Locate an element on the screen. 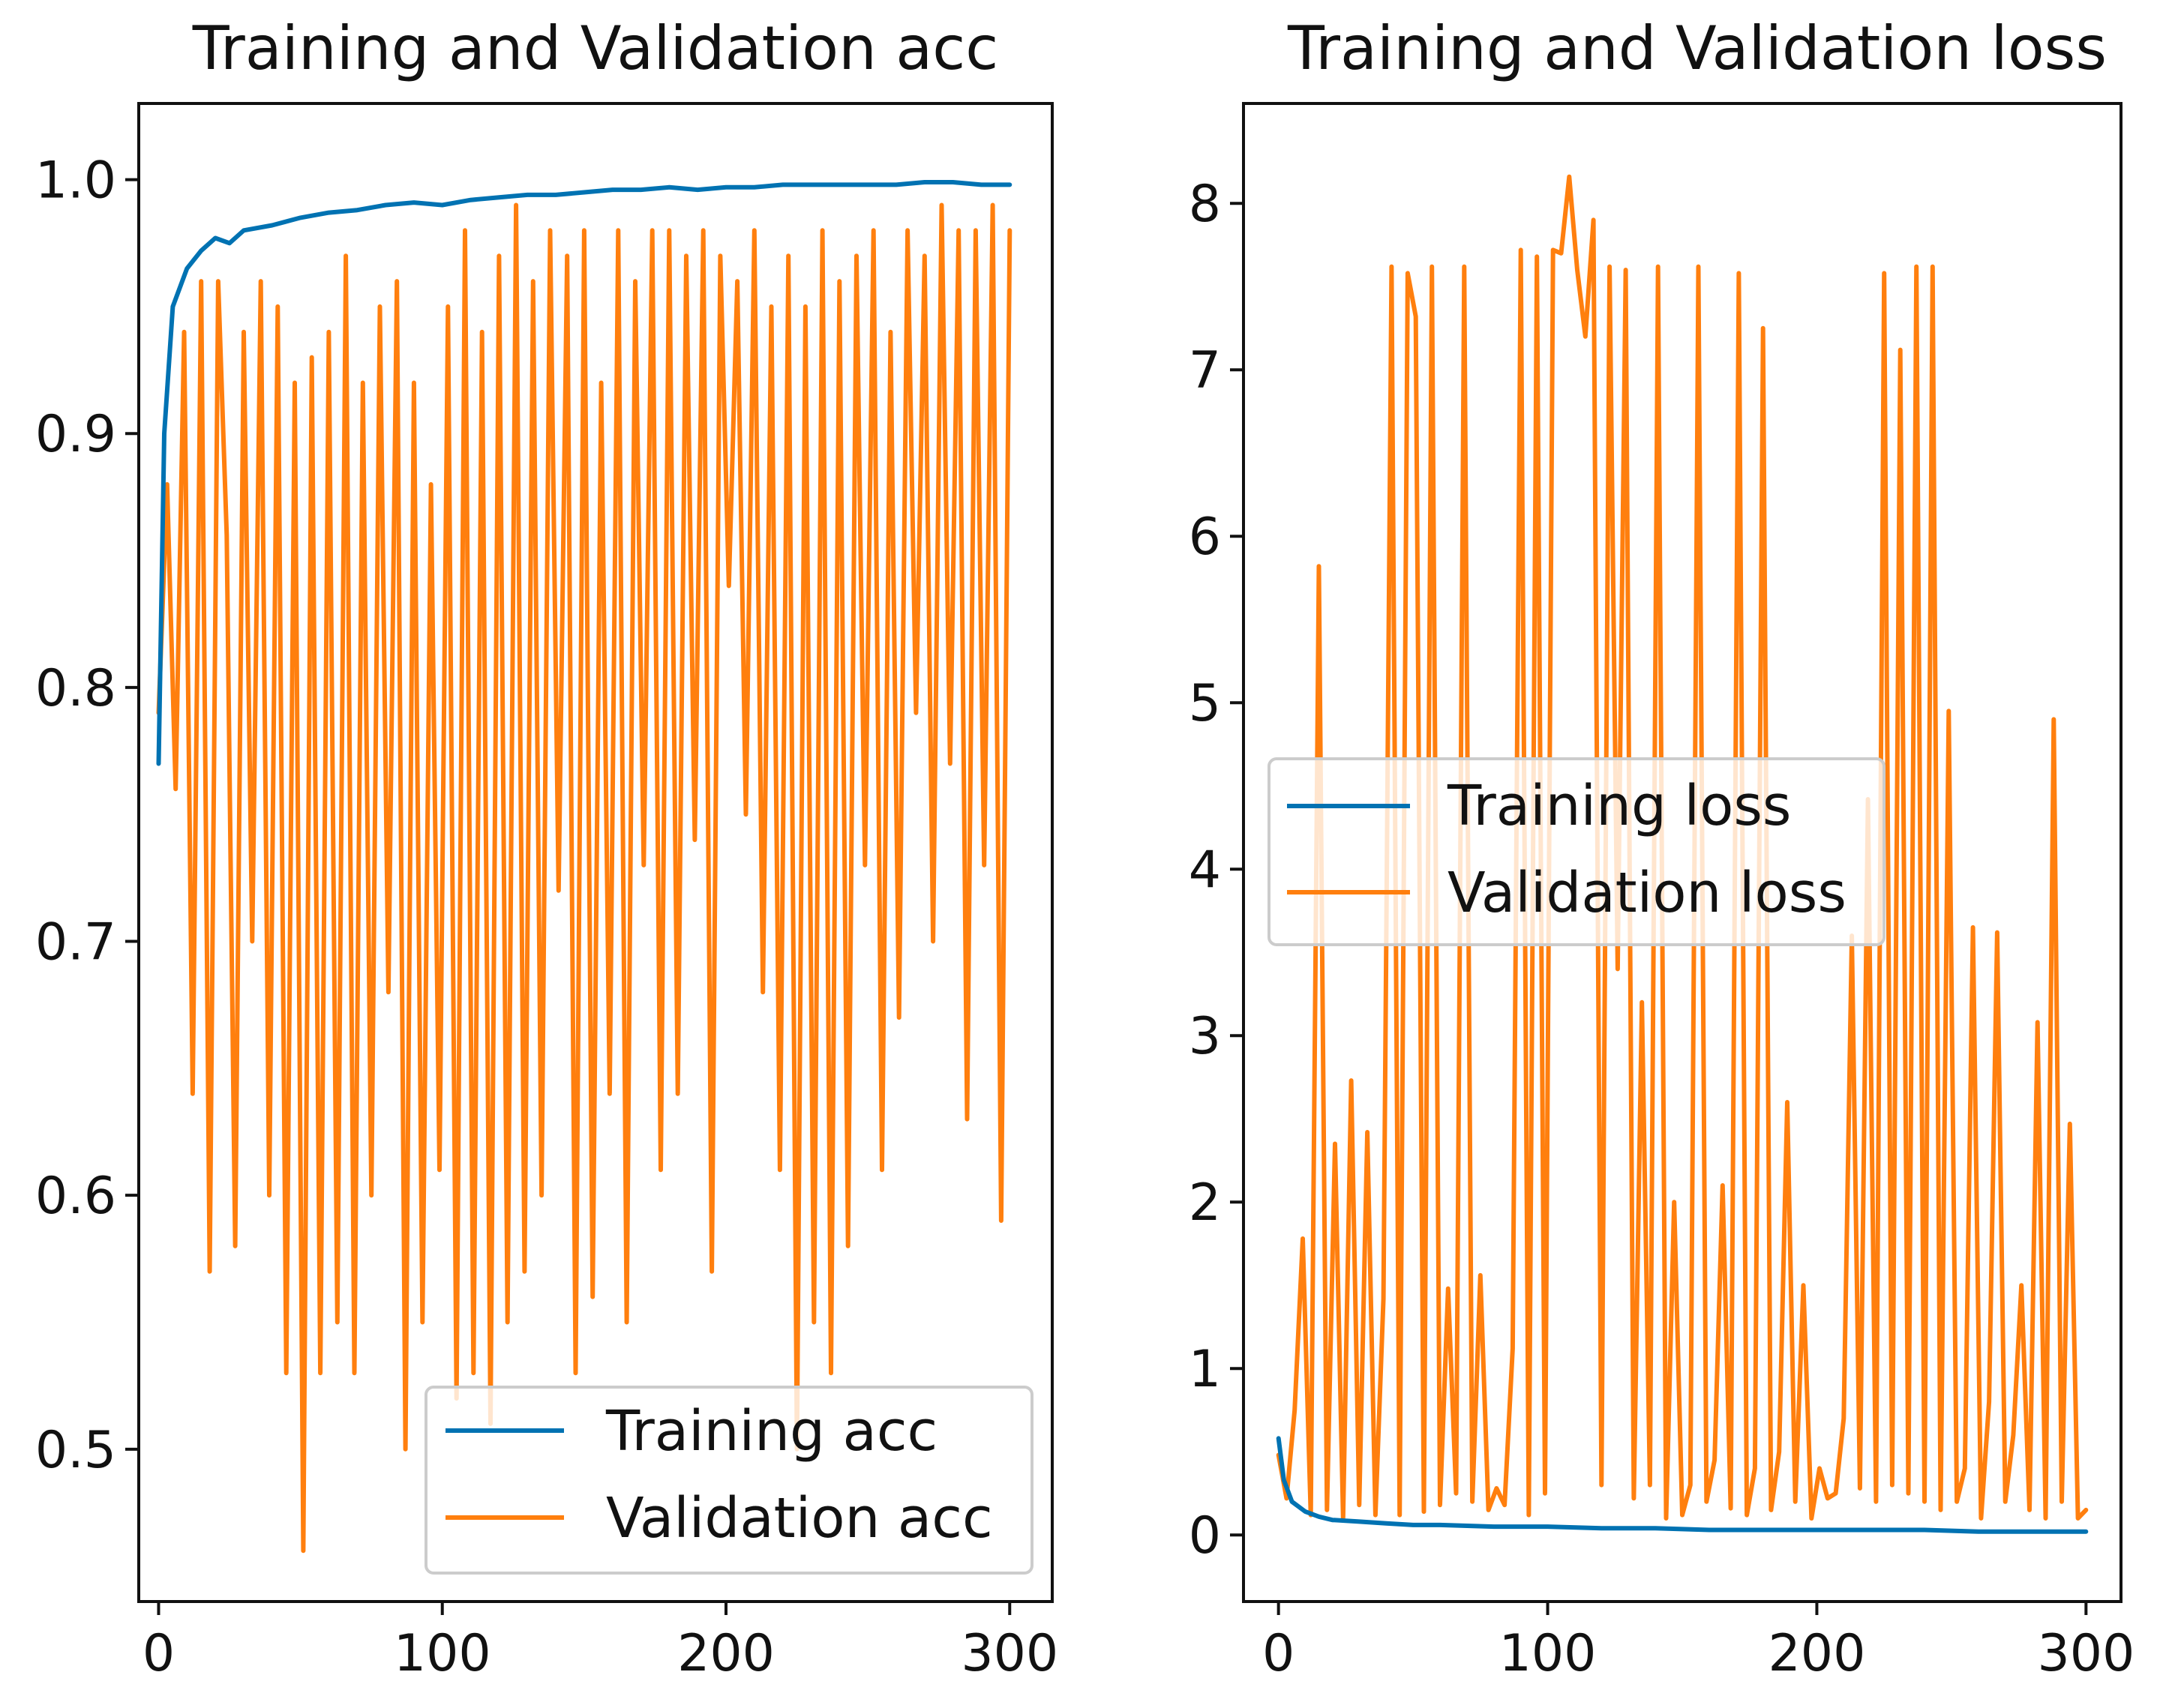 The height and width of the screenshot is (1708, 2175). acc-y-tick-label: 0.5 is located at coordinates (75, 1450).